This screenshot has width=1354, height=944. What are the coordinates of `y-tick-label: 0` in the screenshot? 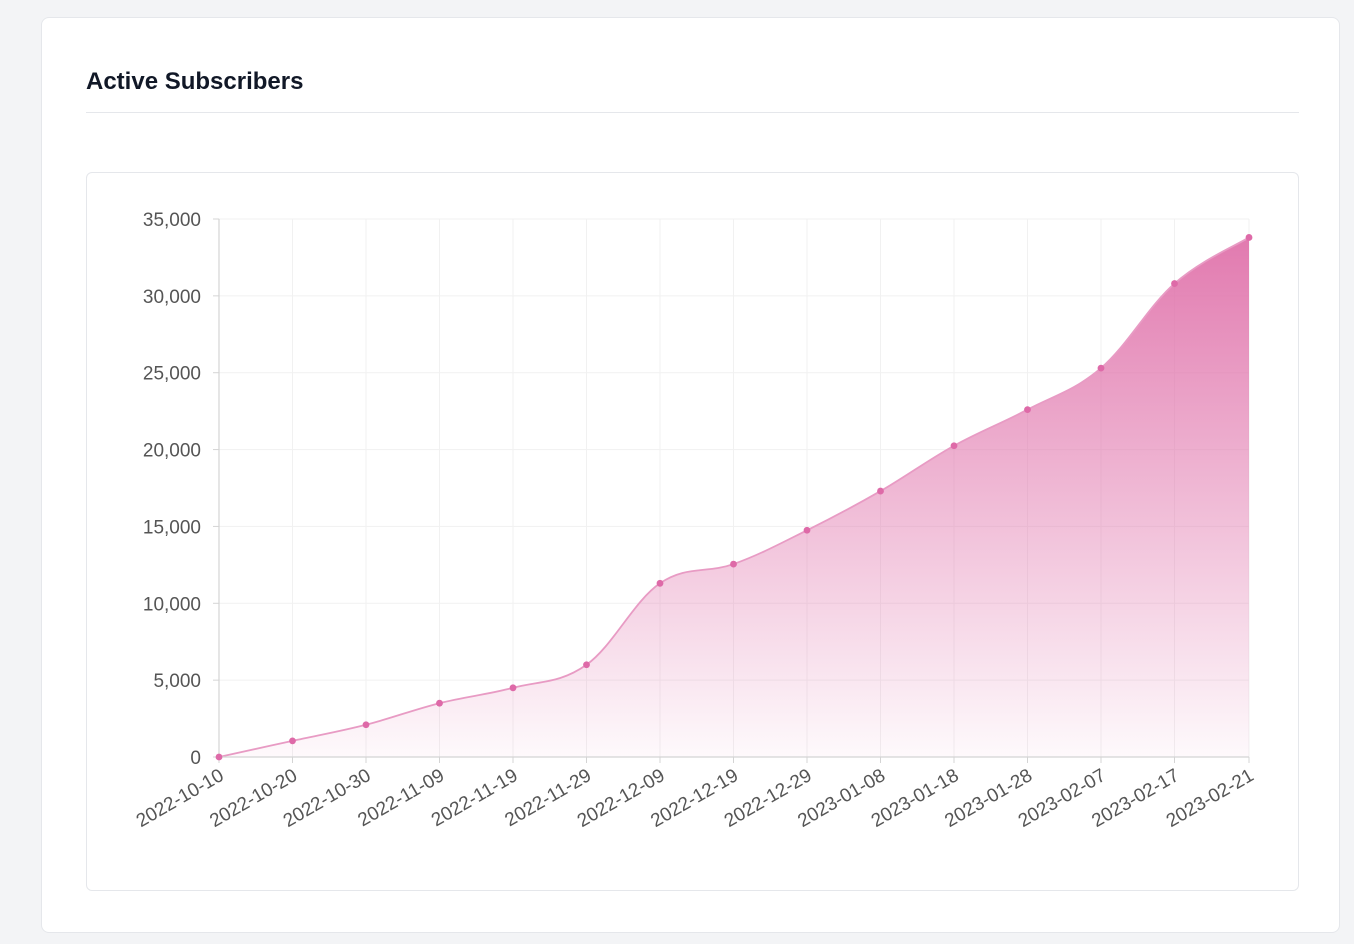 It's located at (195, 758).